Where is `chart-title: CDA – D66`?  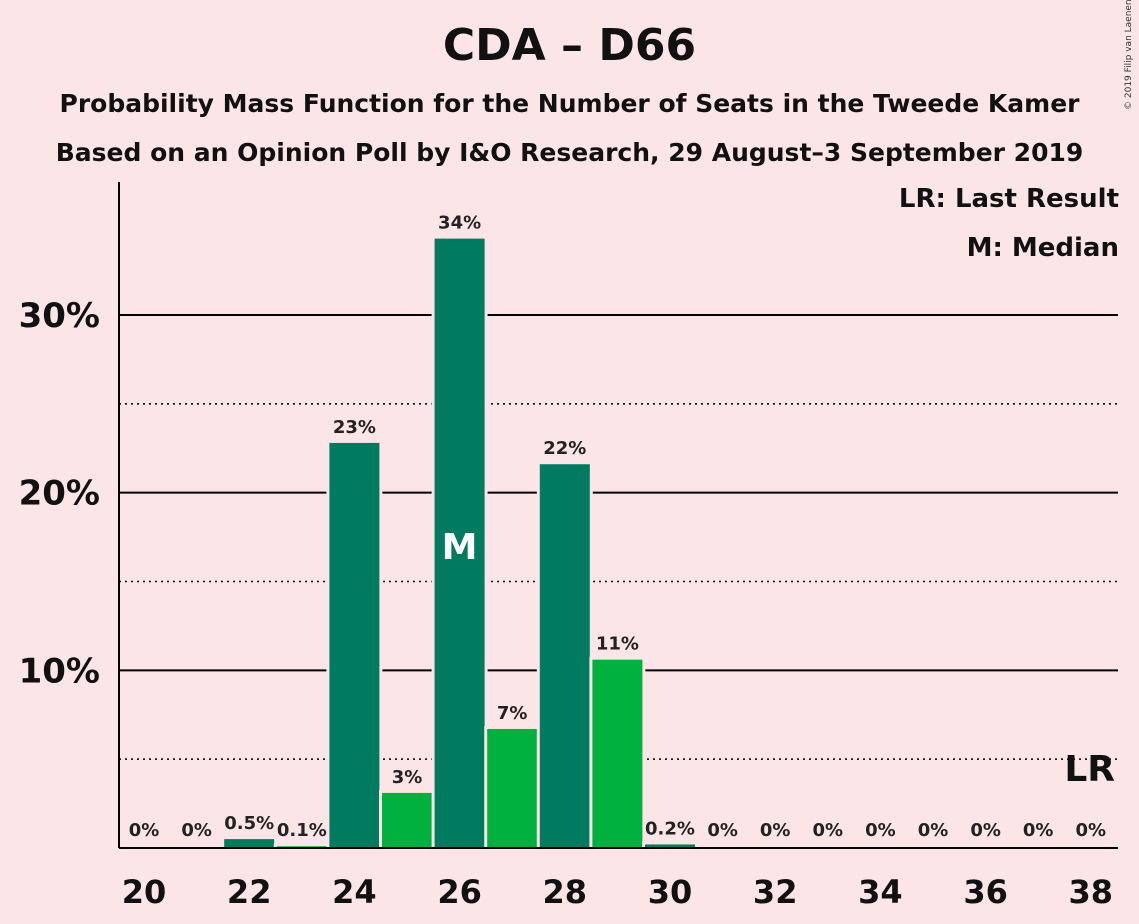
chart-title: CDA – D66 is located at coordinates (569, 45).